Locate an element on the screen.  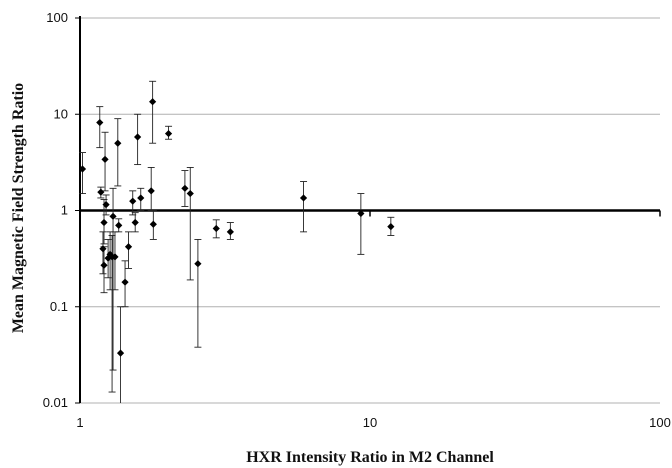
x-tick-label-1: 10 is located at coordinates (370, 422).